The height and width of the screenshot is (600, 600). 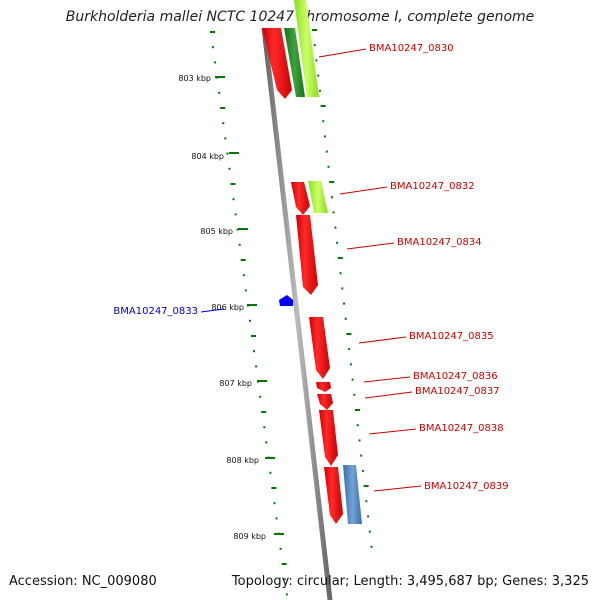 I want to click on gene-label-0830: BMA10247_0830, so click(x=411, y=48).